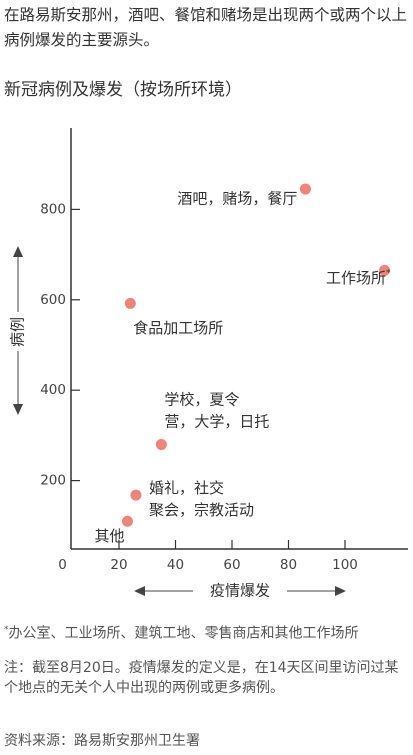 The image size is (413, 755). I want to click on x-axis-title, so click(240, 591).